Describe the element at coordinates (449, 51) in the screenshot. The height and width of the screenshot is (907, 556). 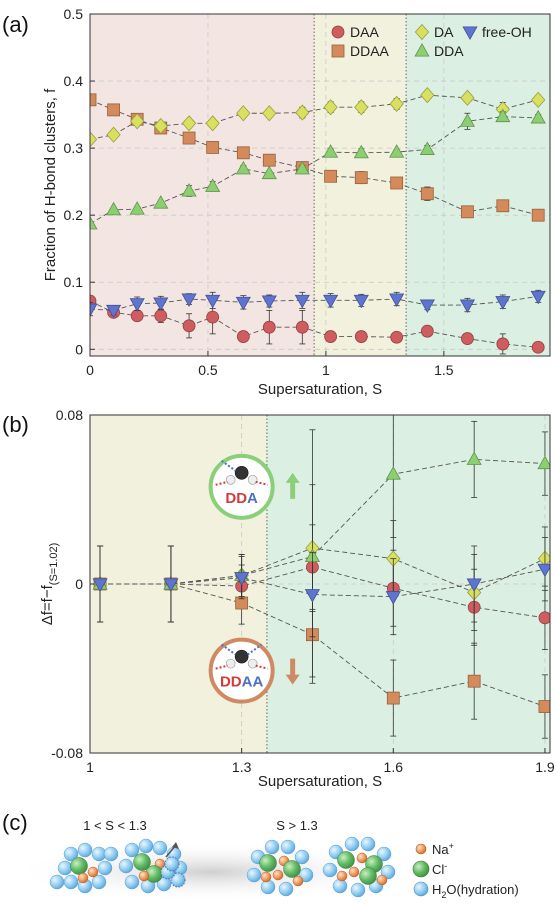
I see `legend-label-DDA: DDA` at that location.